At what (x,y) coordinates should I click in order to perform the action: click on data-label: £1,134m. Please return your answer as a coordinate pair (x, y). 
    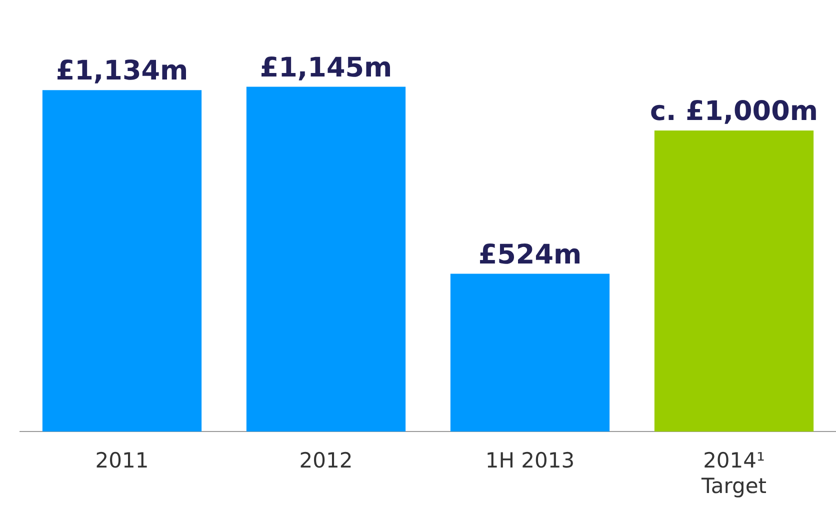
    Looking at the image, I should click on (122, 71).